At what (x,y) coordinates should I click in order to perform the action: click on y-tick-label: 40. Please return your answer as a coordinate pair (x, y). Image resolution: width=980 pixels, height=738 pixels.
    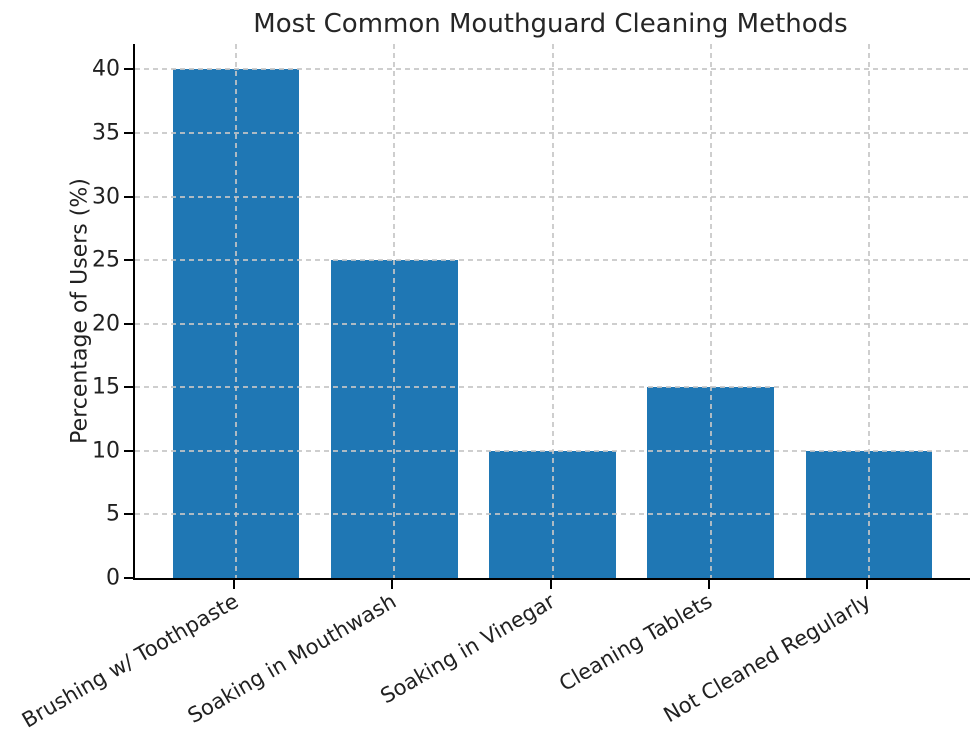
    Looking at the image, I should click on (106, 69).